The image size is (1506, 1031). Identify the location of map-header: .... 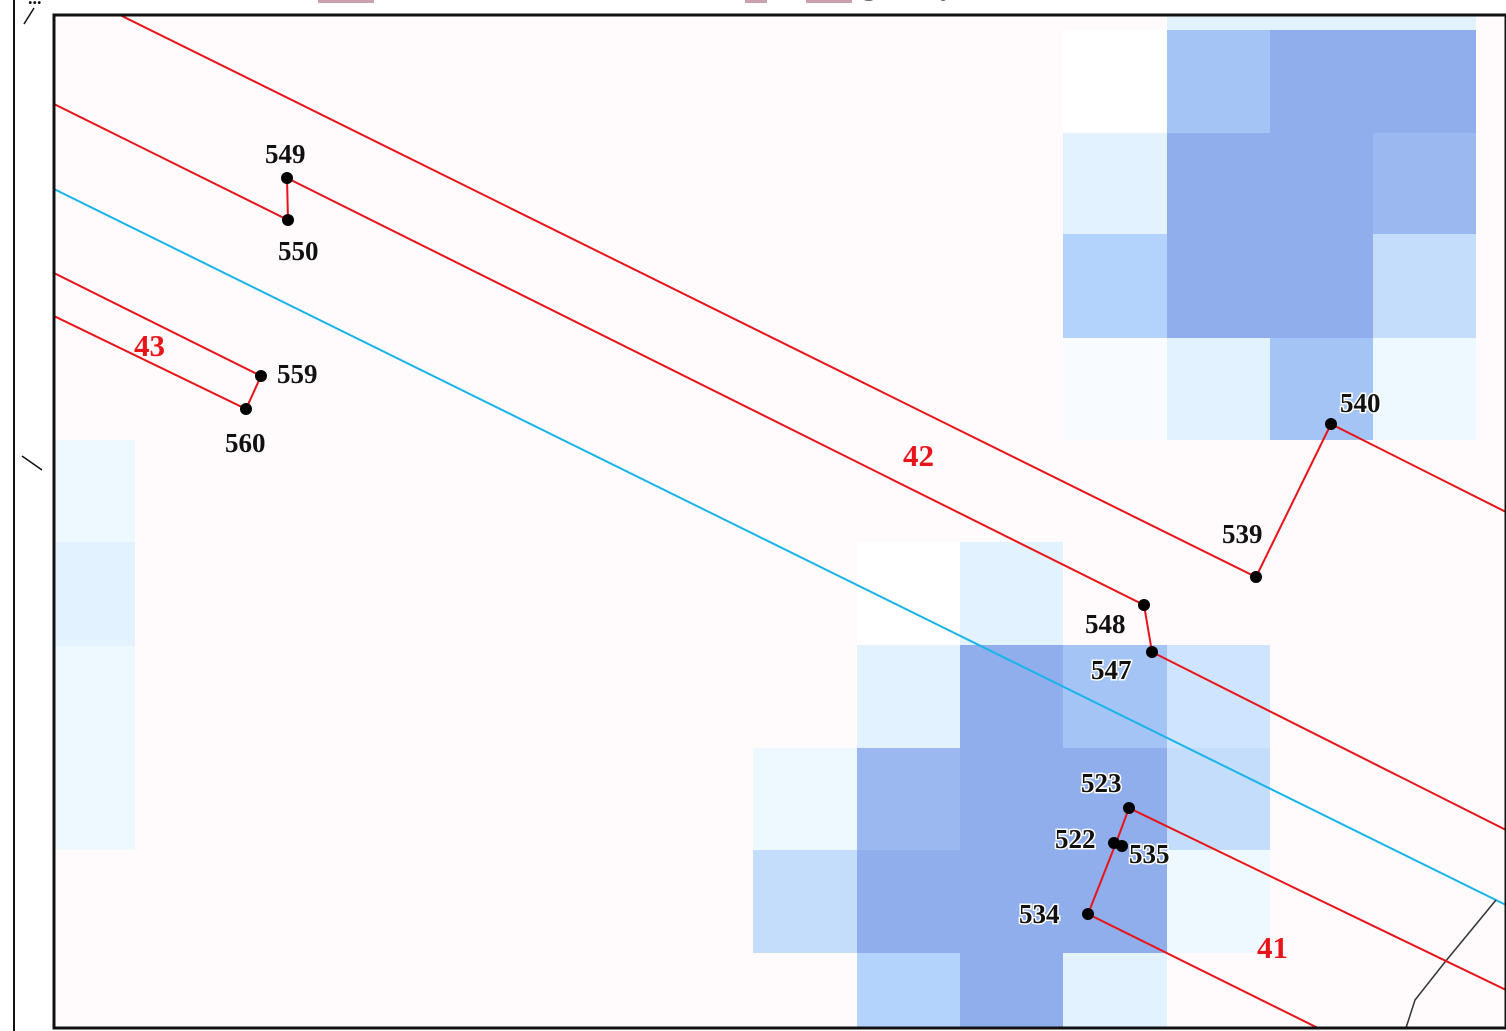
(487, 4).